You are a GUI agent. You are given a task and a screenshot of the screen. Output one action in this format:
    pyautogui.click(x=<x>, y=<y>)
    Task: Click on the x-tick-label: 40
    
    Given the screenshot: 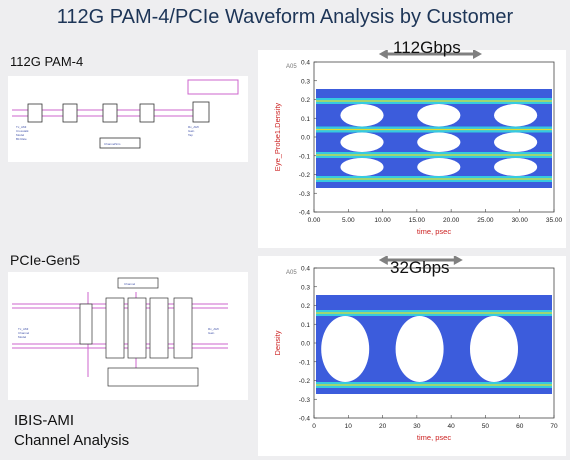 What is the action you would take?
    pyautogui.click(x=452, y=426)
    